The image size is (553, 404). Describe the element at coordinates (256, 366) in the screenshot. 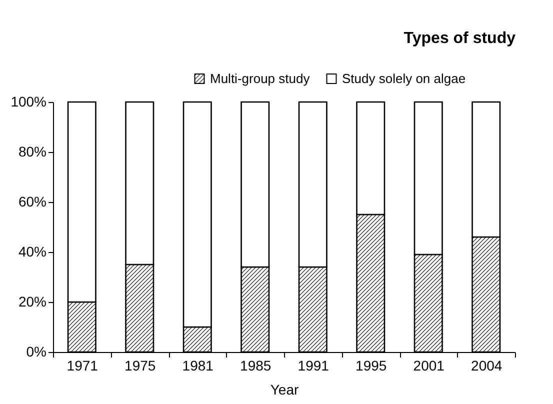

I see `x-tick-label: 1985` at that location.